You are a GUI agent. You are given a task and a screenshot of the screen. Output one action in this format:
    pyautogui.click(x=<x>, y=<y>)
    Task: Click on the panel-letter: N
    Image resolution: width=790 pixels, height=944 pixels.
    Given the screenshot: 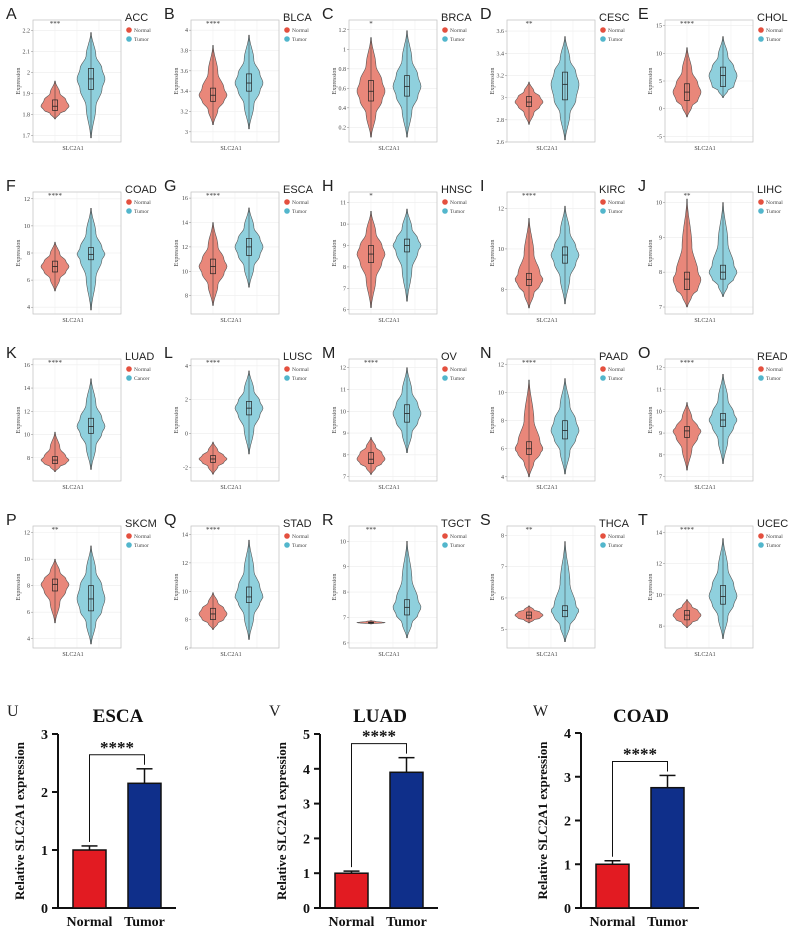 What is the action you would take?
    pyautogui.click(x=486, y=353)
    